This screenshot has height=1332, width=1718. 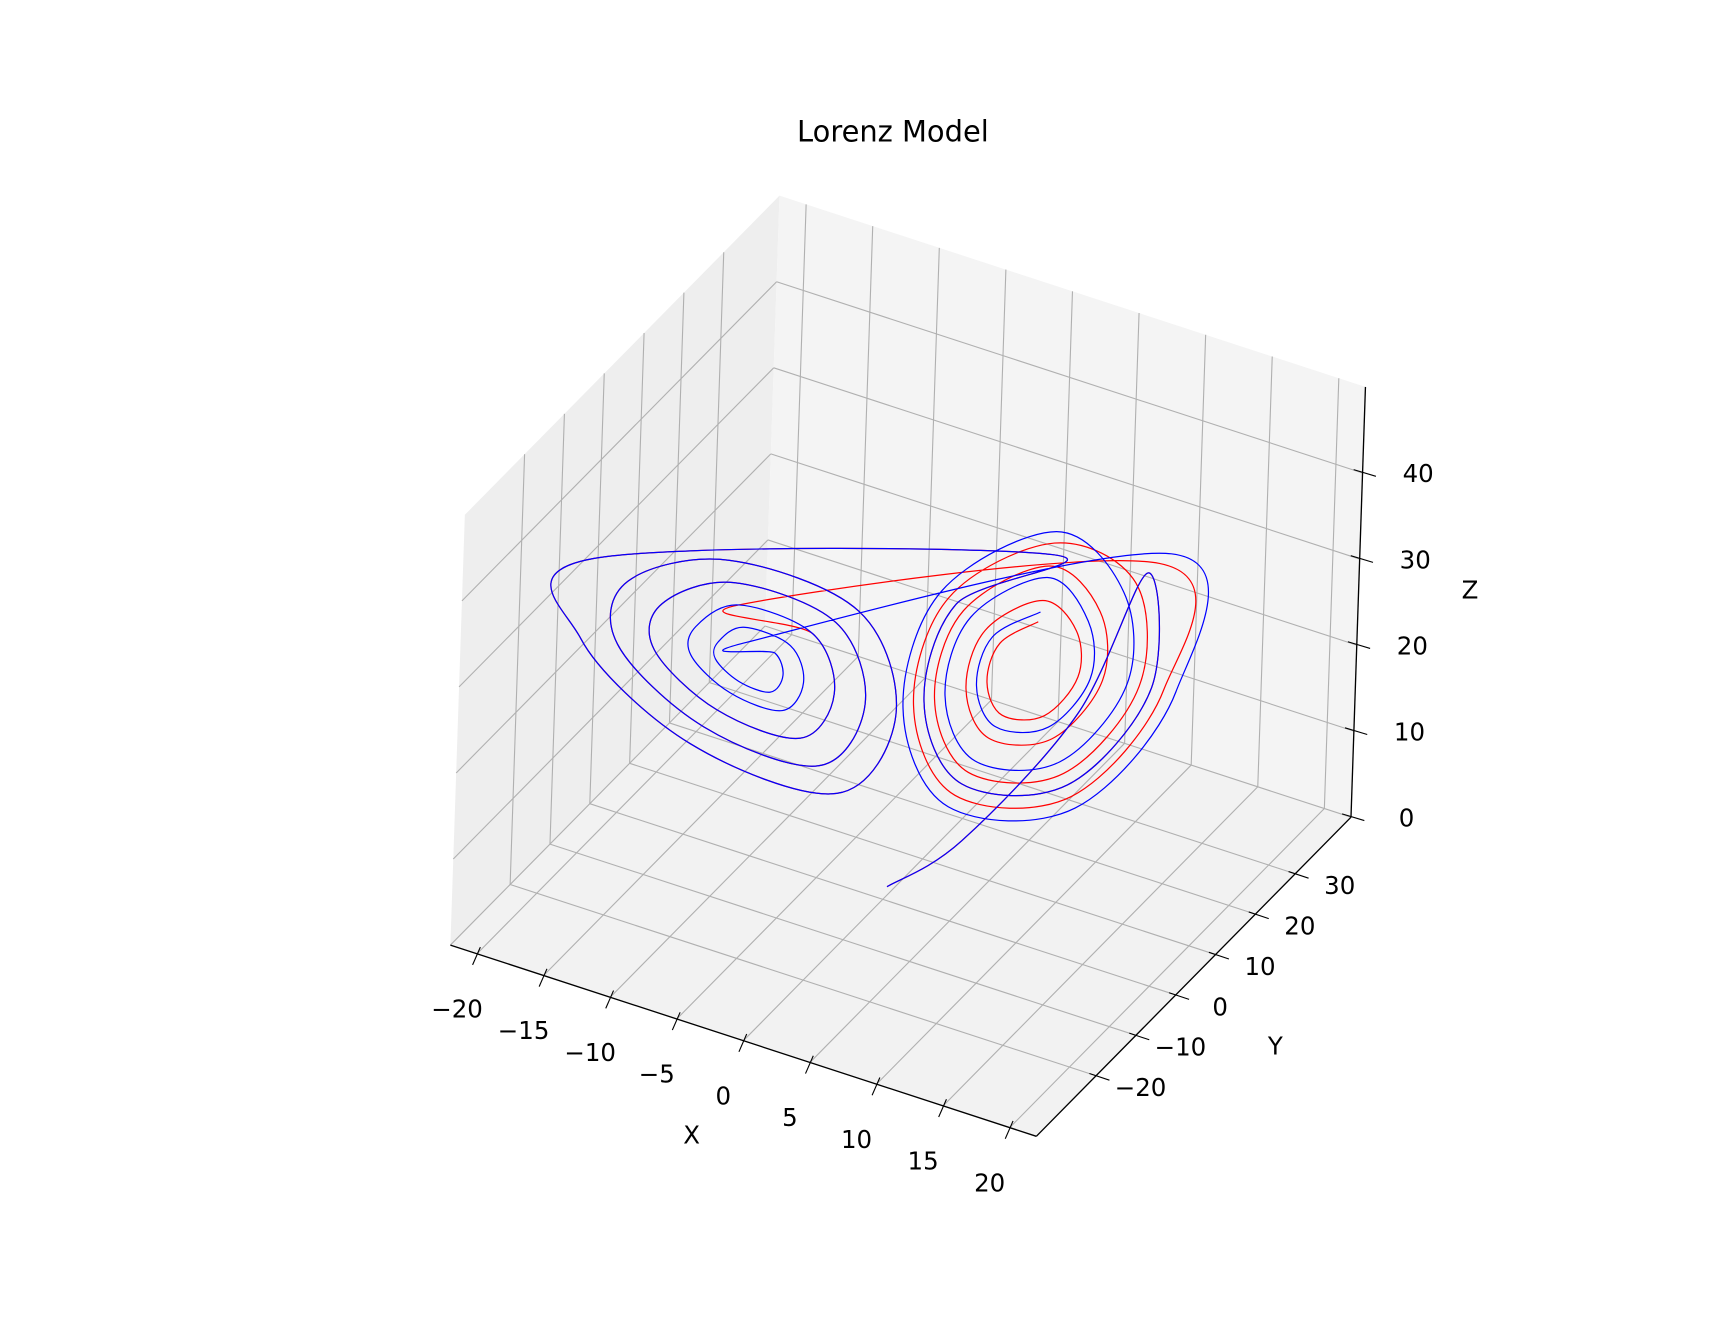 I want to click on z-axis-label: Z, so click(x=1470, y=590).